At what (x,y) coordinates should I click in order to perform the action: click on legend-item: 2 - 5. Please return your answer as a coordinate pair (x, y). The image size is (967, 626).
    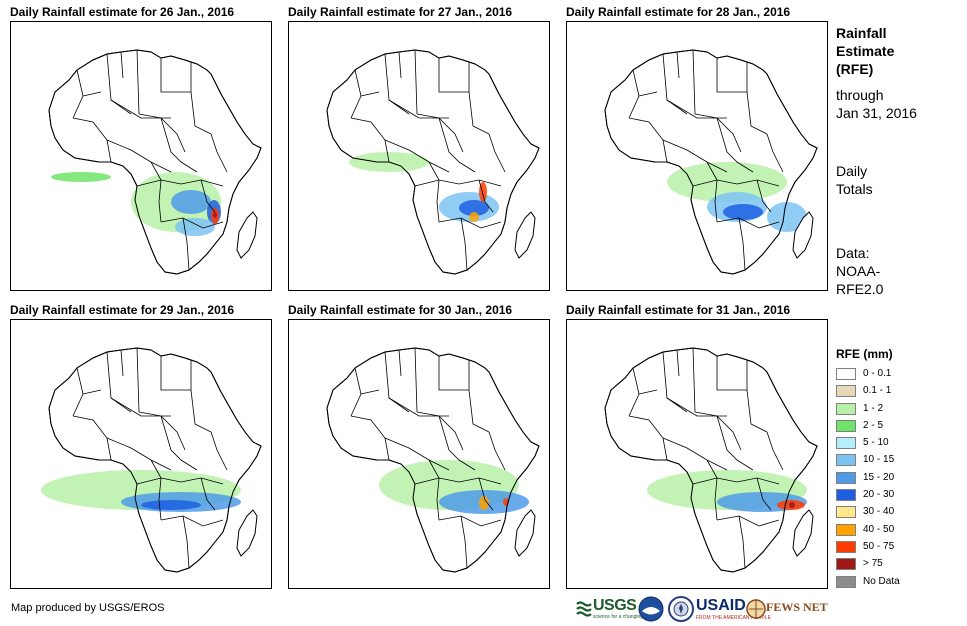
    Looking at the image, I should click on (891, 426).